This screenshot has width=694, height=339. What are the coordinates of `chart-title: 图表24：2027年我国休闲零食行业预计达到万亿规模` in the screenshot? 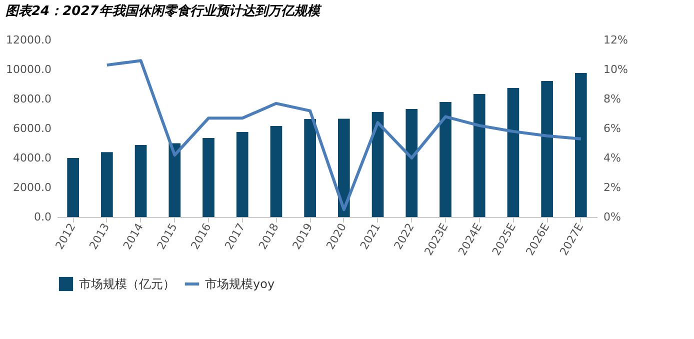 It's located at (164, 11).